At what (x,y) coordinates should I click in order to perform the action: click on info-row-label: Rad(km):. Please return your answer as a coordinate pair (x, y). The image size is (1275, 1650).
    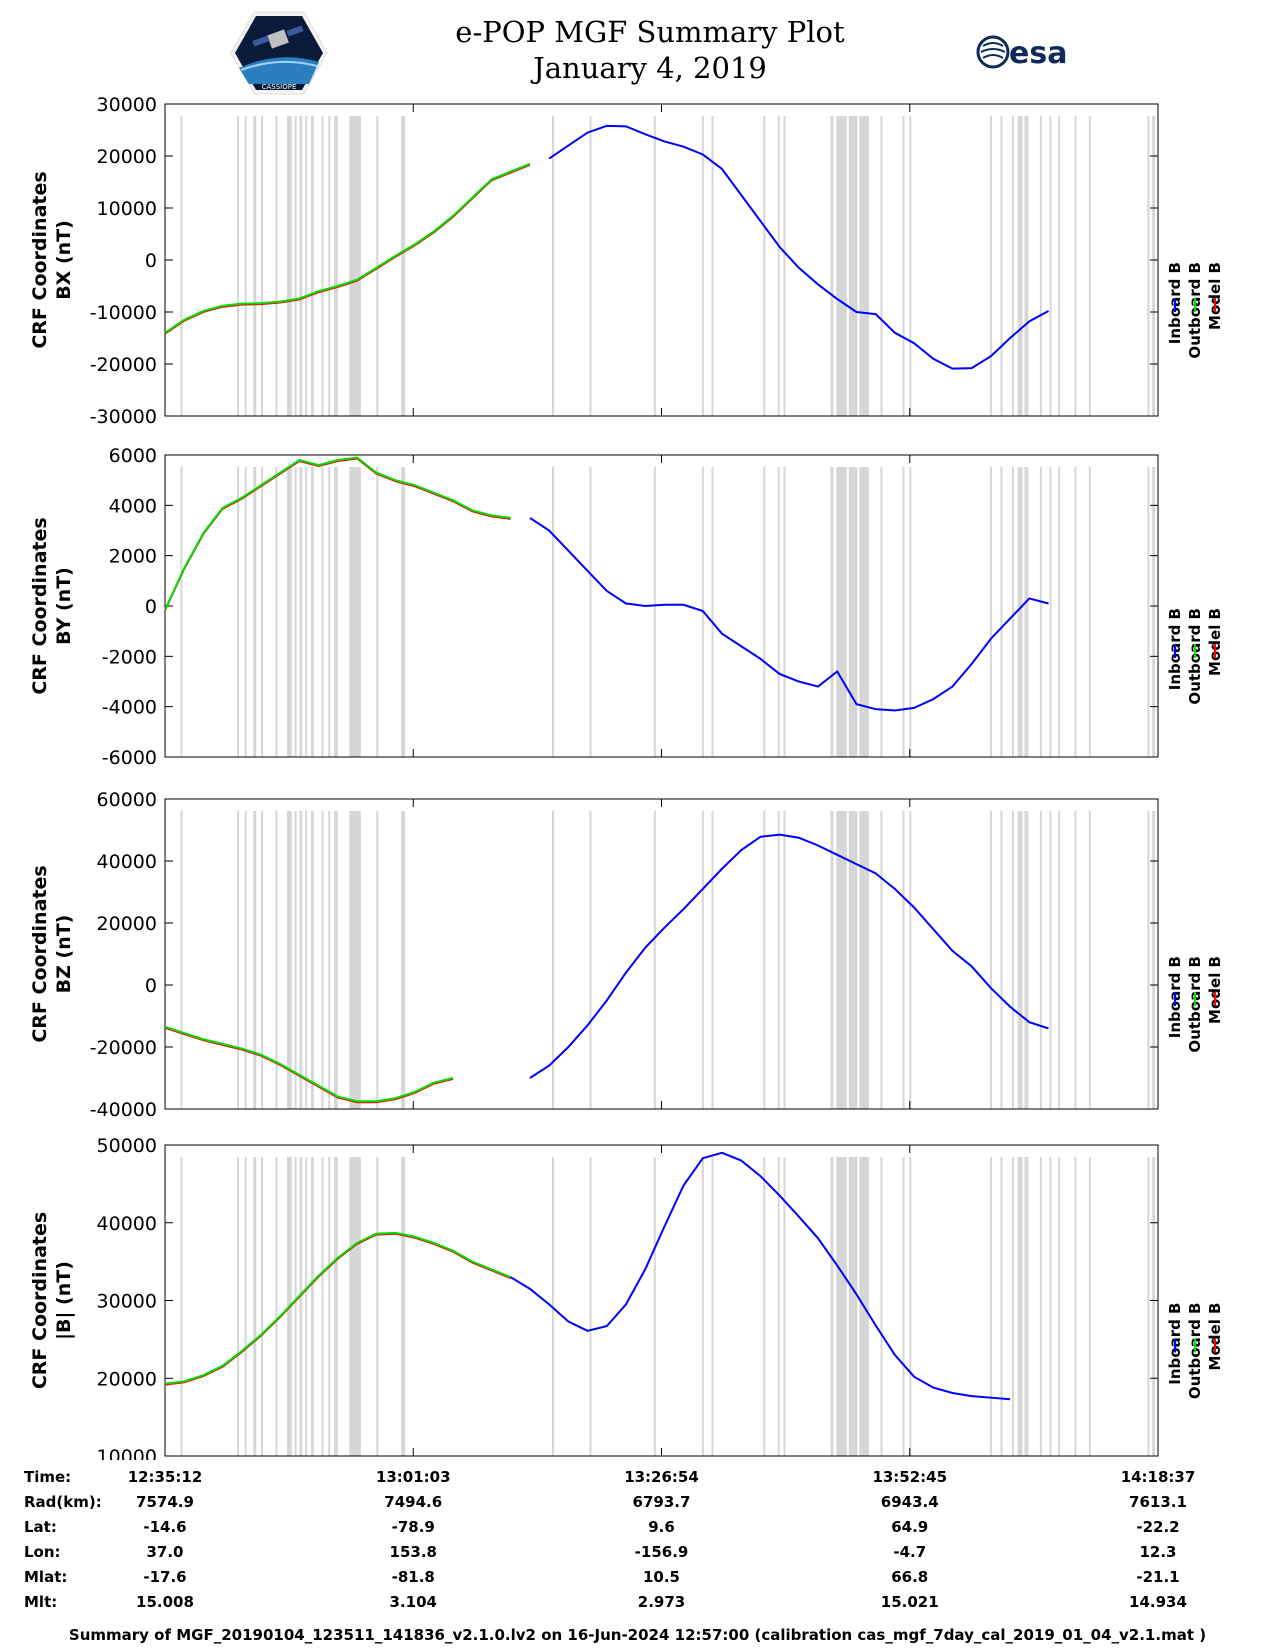
    Looking at the image, I should click on (63, 1502).